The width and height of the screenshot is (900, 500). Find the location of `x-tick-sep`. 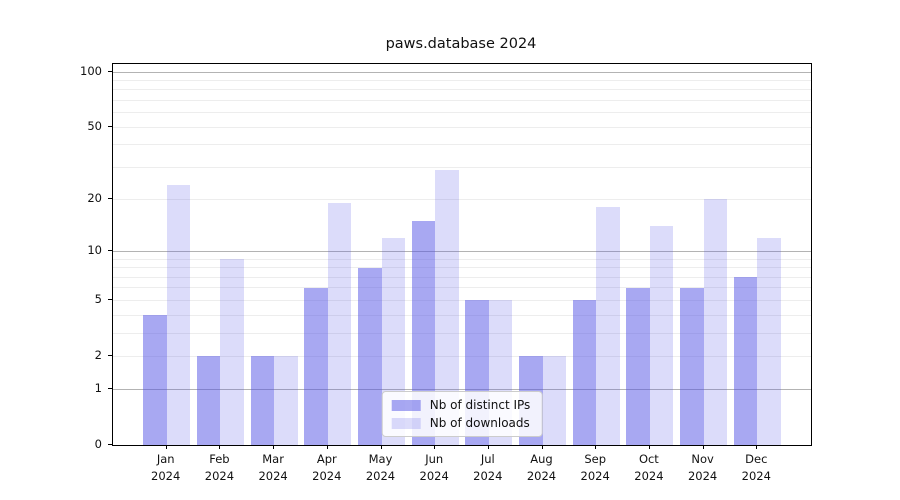

x-tick-sep is located at coordinates (596, 447).